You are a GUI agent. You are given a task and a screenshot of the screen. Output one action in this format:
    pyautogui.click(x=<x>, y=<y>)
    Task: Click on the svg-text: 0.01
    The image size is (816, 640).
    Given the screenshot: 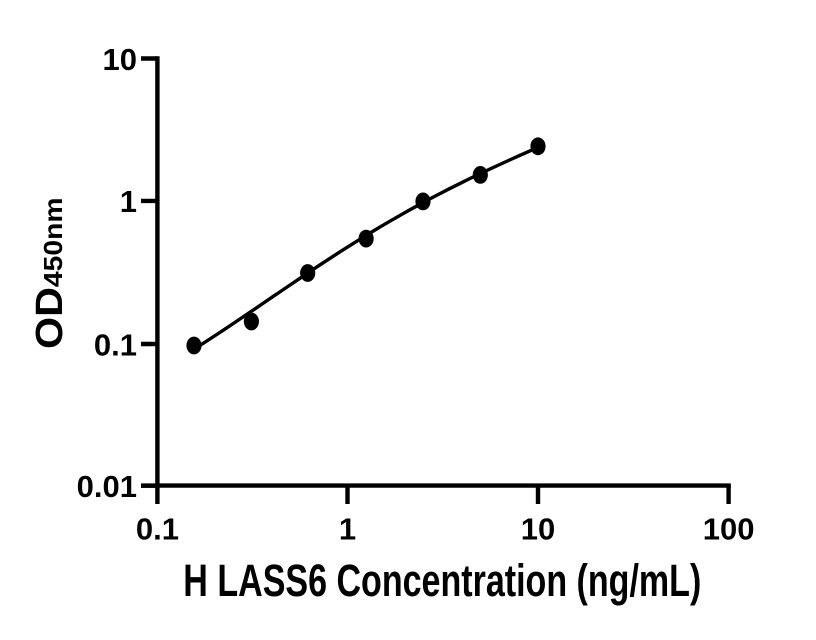 What is the action you would take?
    pyautogui.click(x=107, y=486)
    